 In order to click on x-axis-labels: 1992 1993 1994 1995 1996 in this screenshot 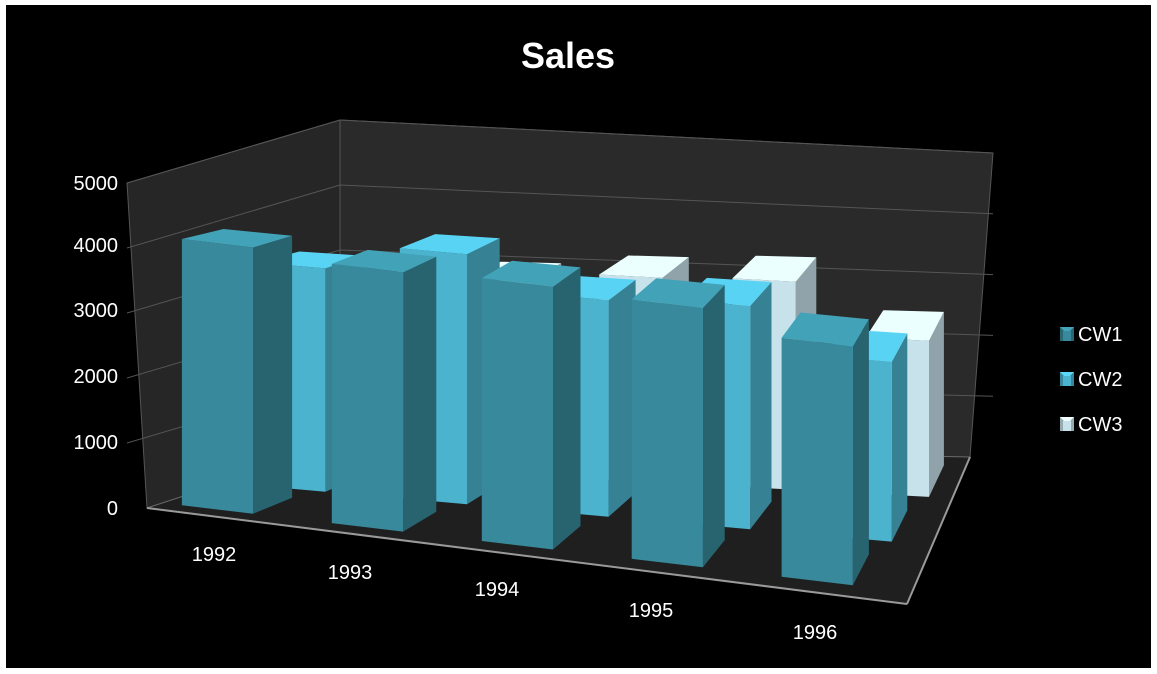, I will do `click(515, 594)`.